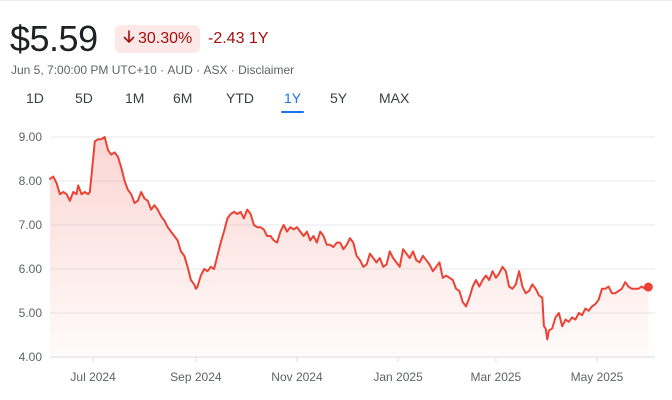  Describe the element at coordinates (394, 98) in the screenshot. I see `tab-max: MAX` at that location.